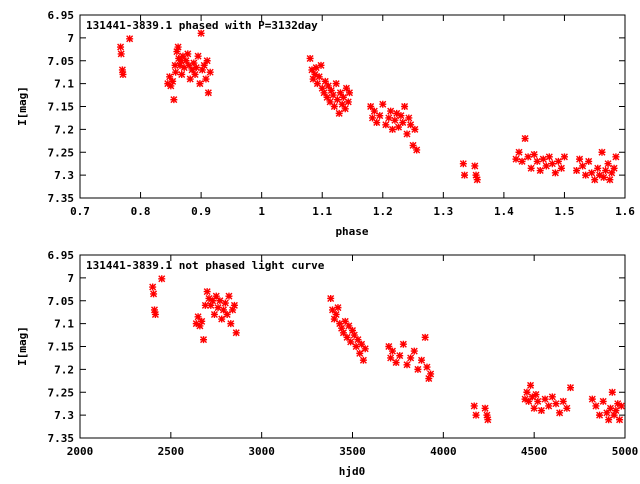 This screenshot has height=484, width=640. Describe the element at coordinates (171, 451) in the screenshot. I see `x-tick-label: 2500` at that location.